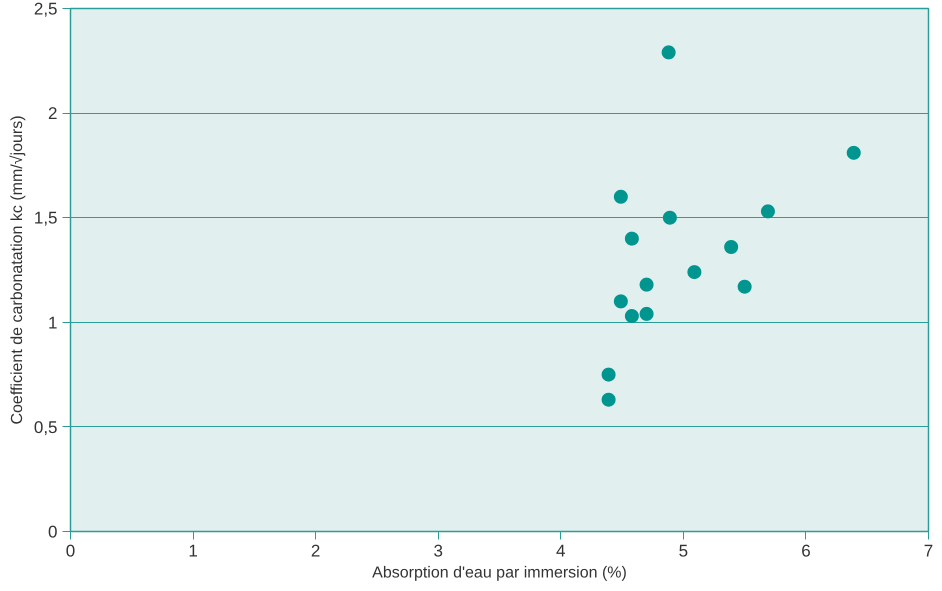 This screenshot has height=591, width=942. What do you see at coordinates (683, 551) in the screenshot?
I see `x-tick-label: 5` at bounding box center [683, 551].